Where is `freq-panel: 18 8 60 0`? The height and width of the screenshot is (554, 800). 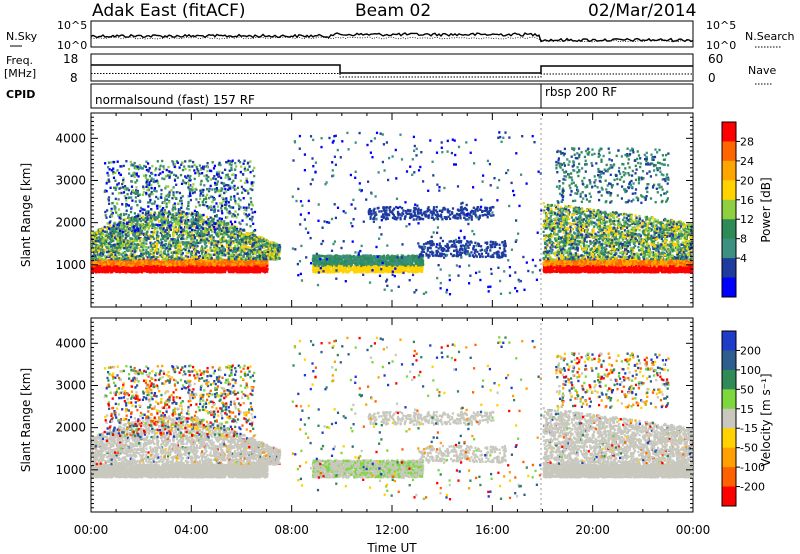 freq-panel: 18 8 60 0 is located at coordinates (393, 68).